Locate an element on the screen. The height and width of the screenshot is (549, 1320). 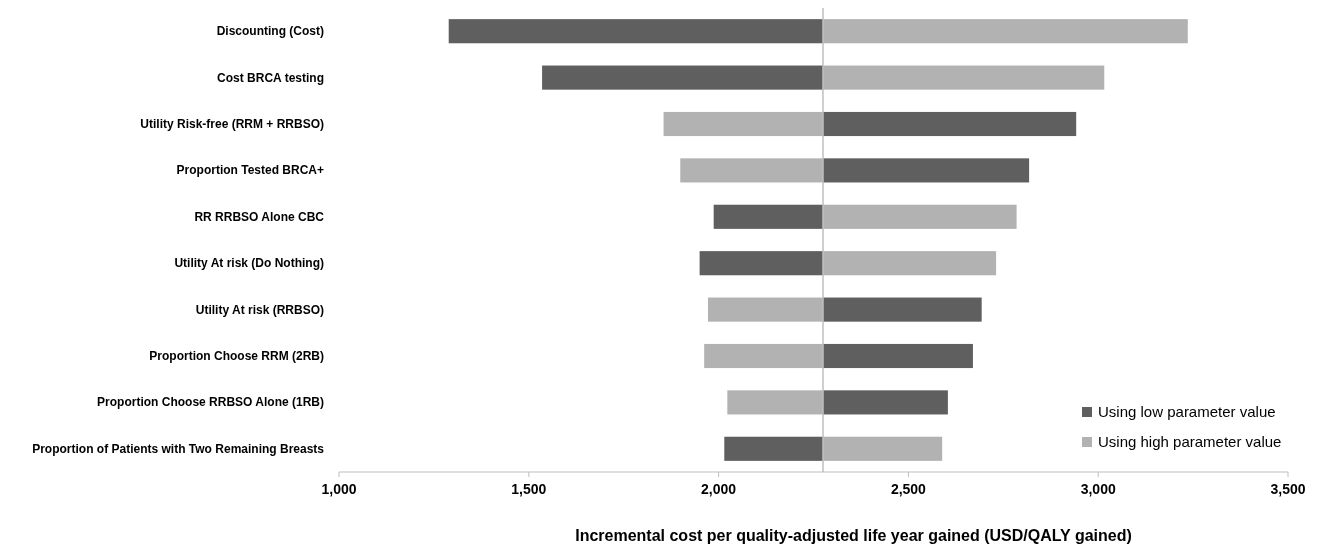
y-tick-label: Proportion Choose RRM (2RB) is located at coordinates (236, 356).